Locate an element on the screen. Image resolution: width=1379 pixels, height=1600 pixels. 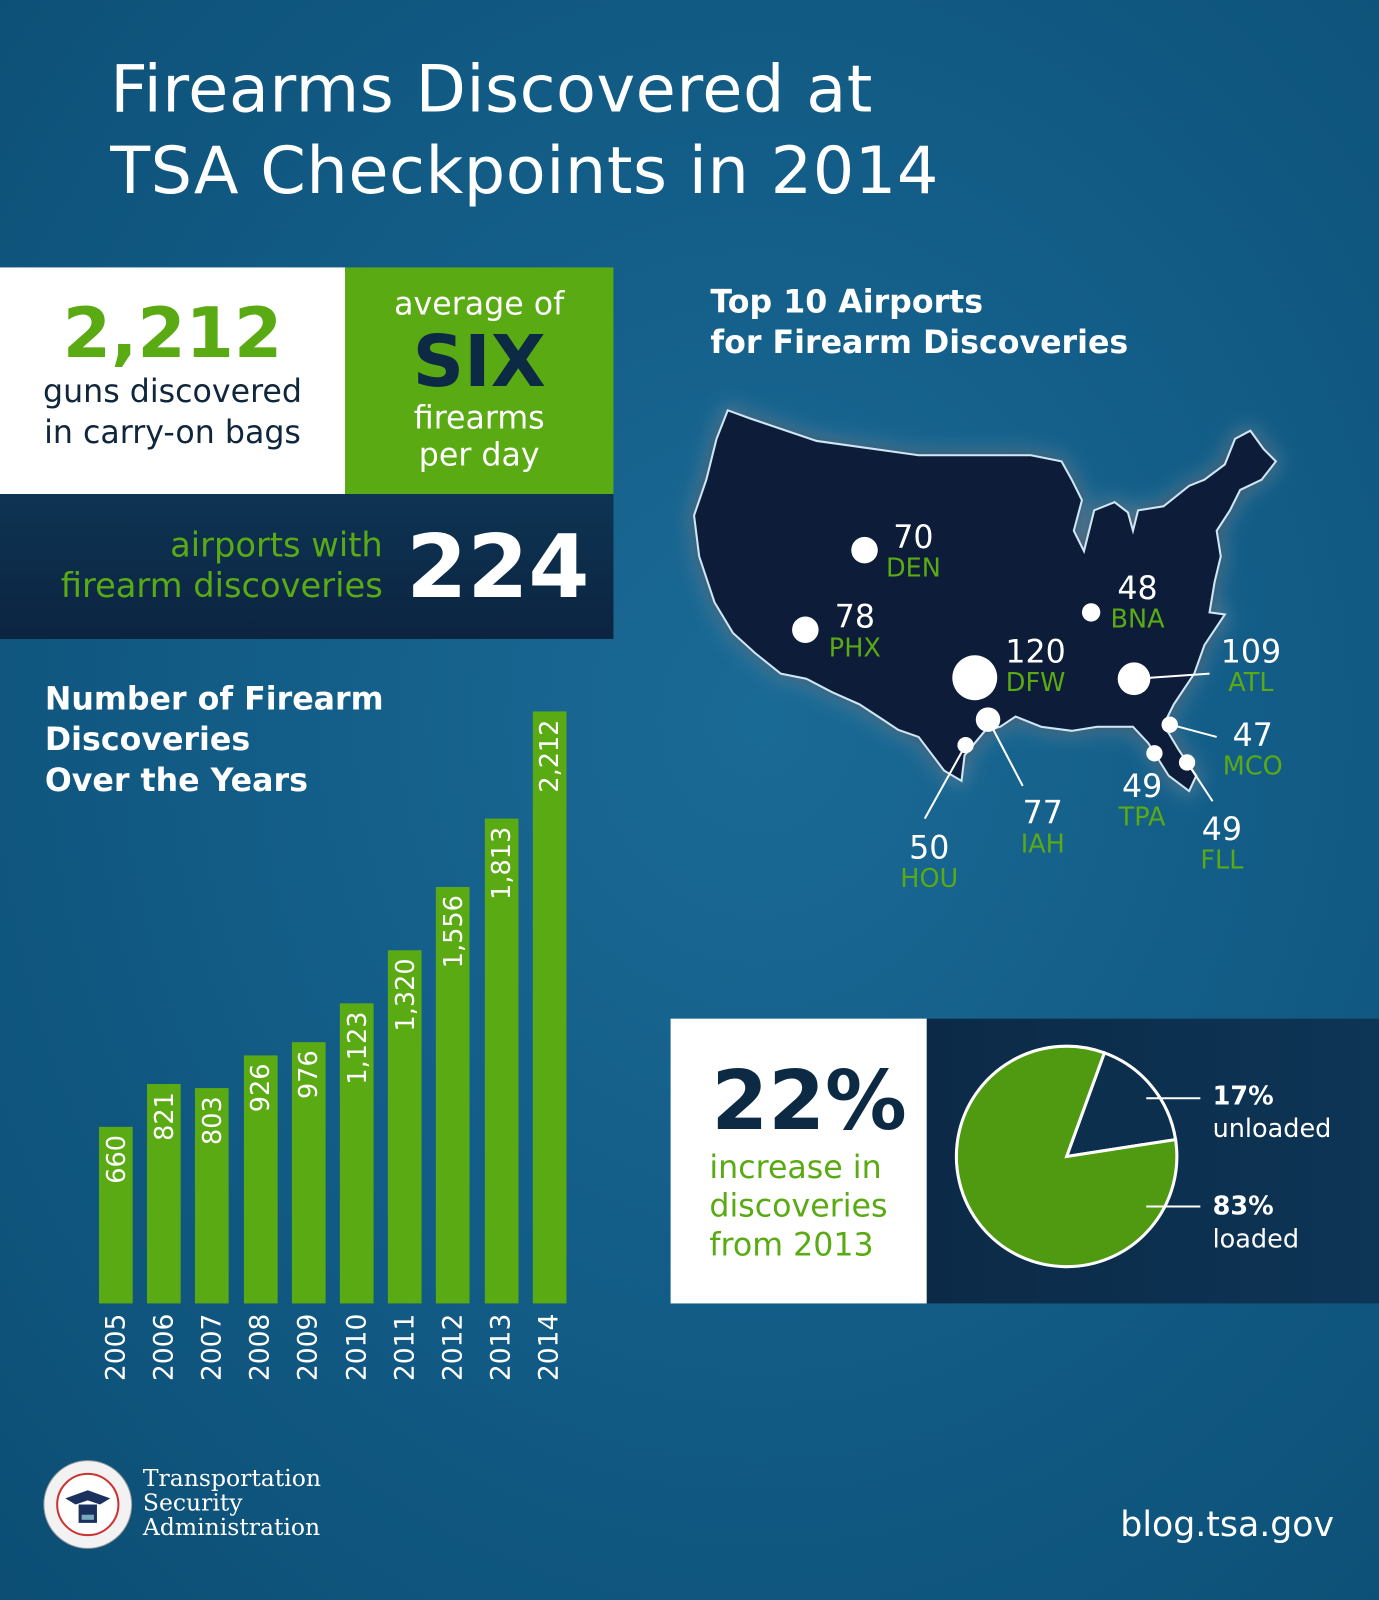
per-day-label: per day is located at coordinates (479, 455).